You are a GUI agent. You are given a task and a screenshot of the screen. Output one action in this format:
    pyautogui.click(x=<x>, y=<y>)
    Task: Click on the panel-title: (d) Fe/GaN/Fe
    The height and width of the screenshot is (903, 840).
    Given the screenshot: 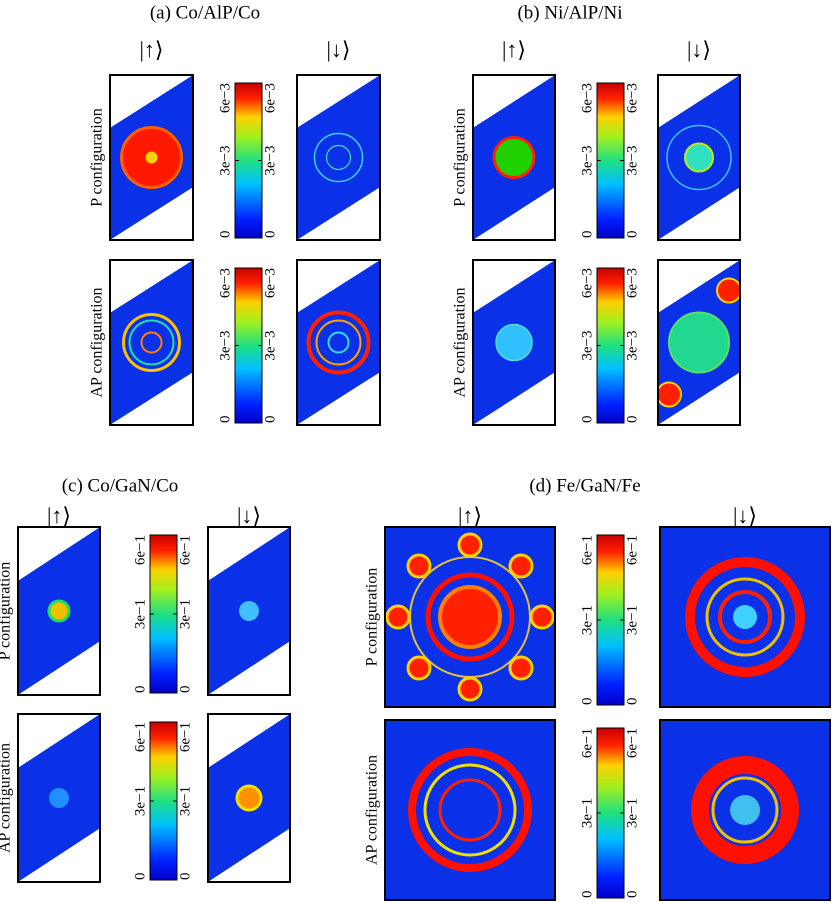 What is the action you would take?
    pyautogui.click(x=584, y=485)
    